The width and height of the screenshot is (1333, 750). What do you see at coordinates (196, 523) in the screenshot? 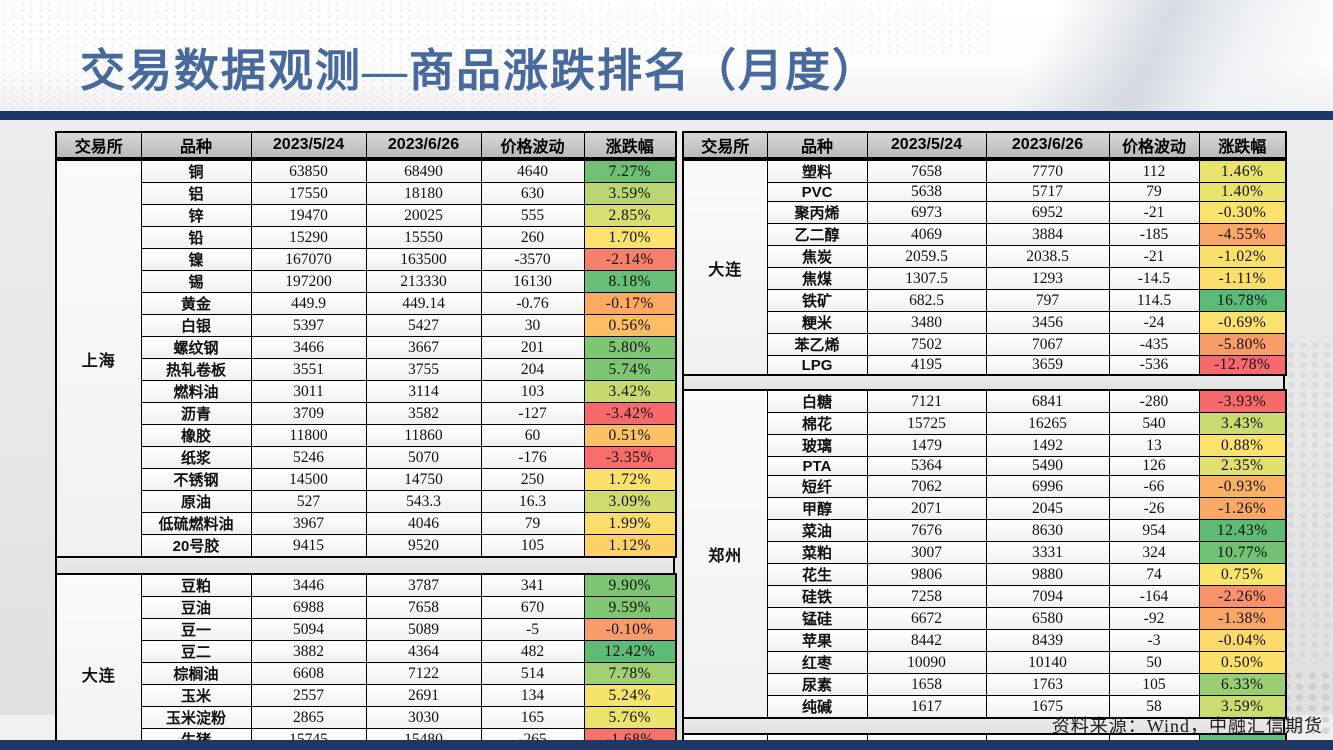
I see `variety-cell: 低硫燃料油` at bounding box center [196, 523].